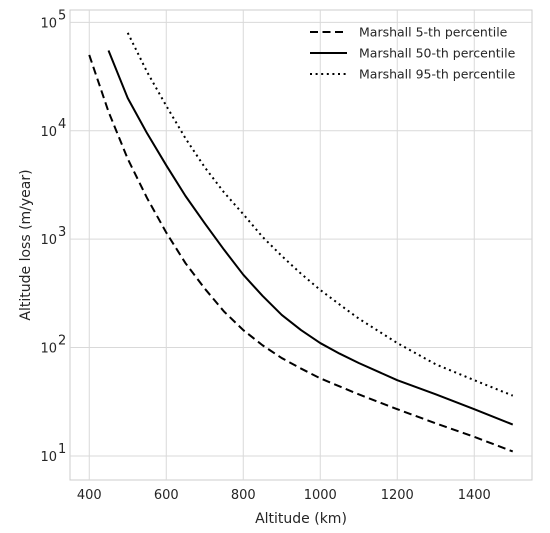 Image resolution: width=550 pixels, height=533 pixels. What do you see at coordinates (166, 495) in the screenshot?
I see `x-tick-label: 600` at bounding box center [166, 495].